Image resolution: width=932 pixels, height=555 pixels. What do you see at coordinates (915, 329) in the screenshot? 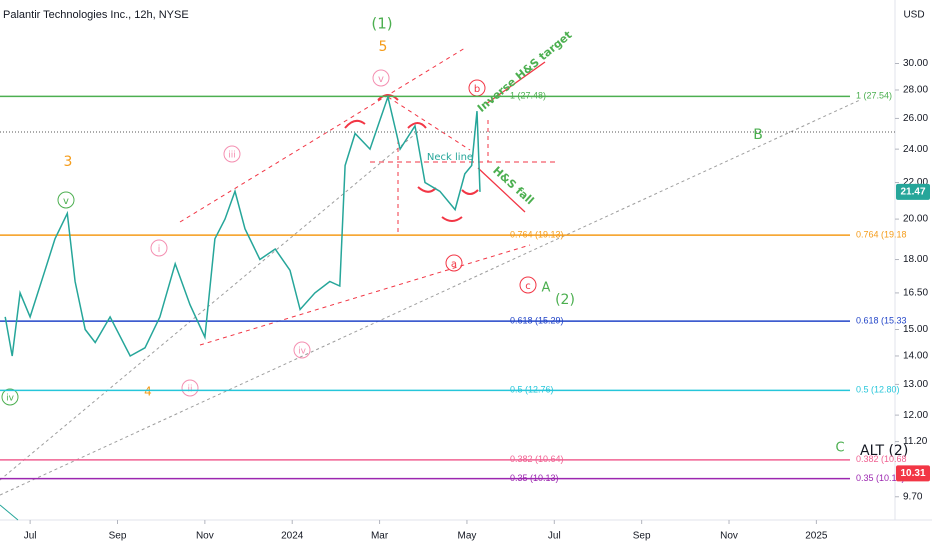
I see `y-tick-label: 15.00` at bounding box center [915, 329].